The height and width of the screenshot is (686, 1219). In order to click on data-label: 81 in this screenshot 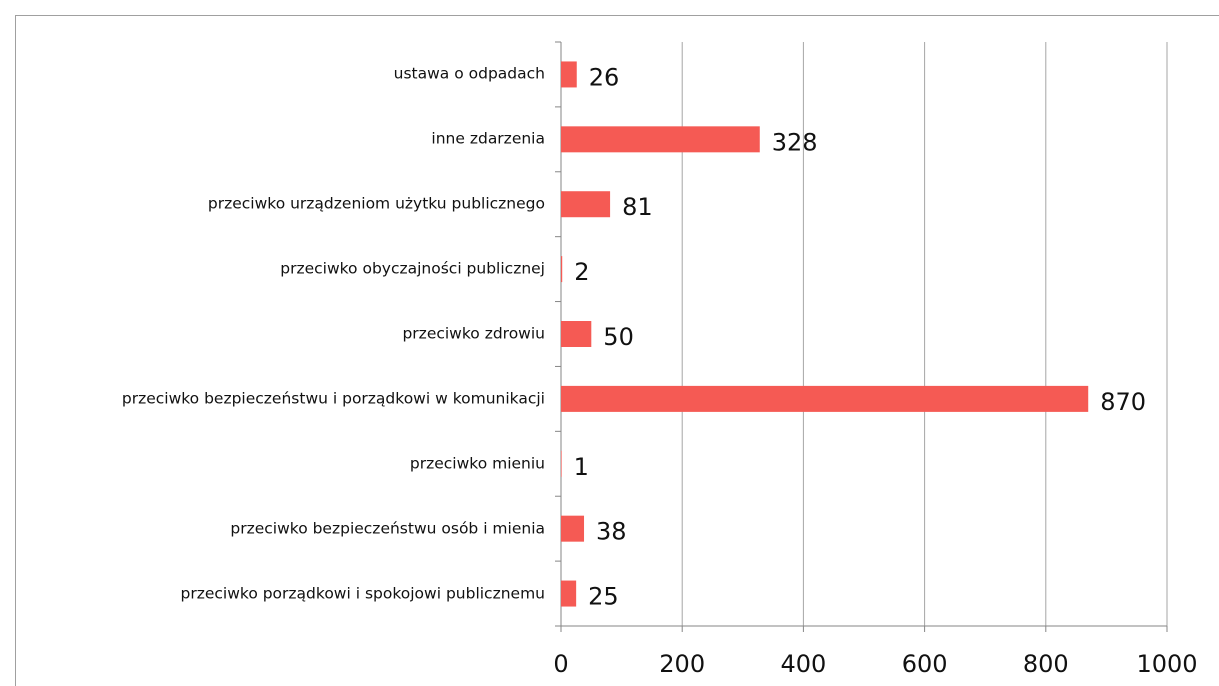, I will do `click(637, 207)`.